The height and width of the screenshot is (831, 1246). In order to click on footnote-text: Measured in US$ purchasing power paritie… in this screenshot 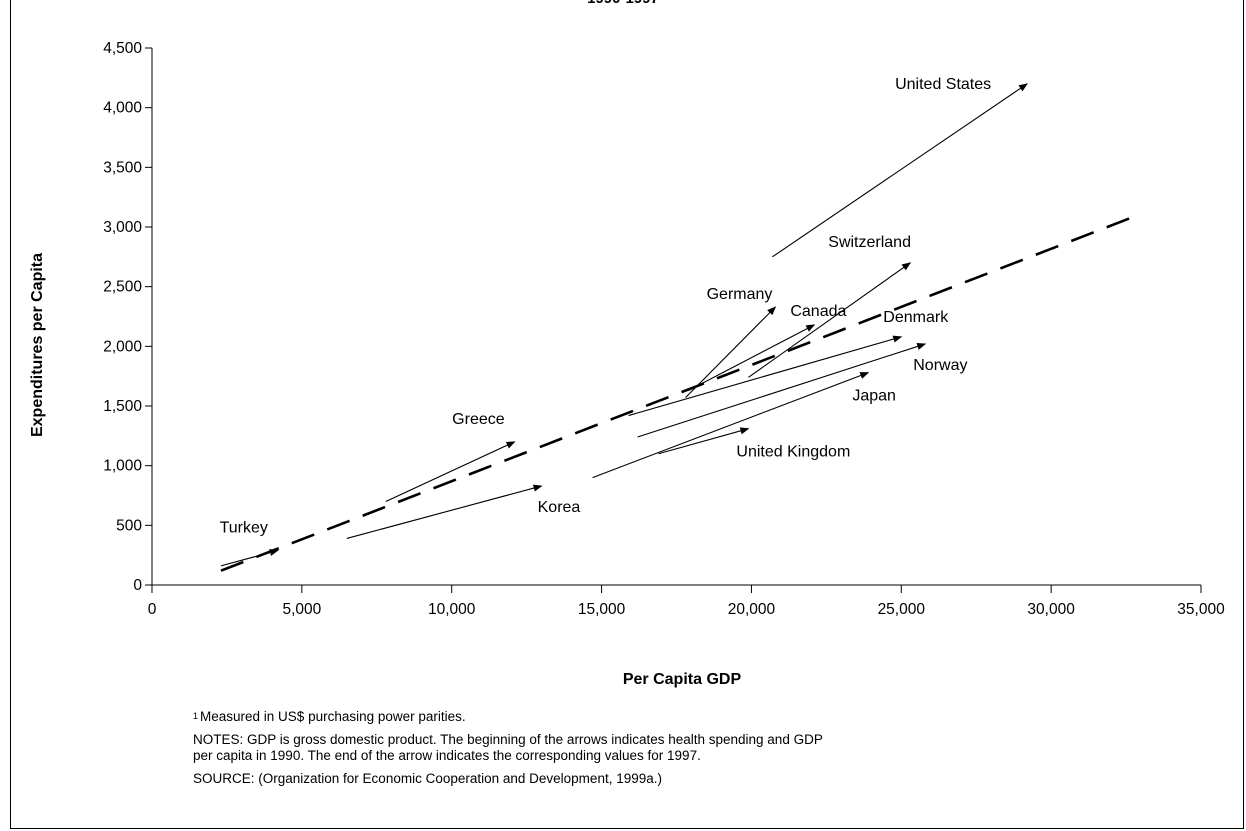, I will do `click(333, 716)`.